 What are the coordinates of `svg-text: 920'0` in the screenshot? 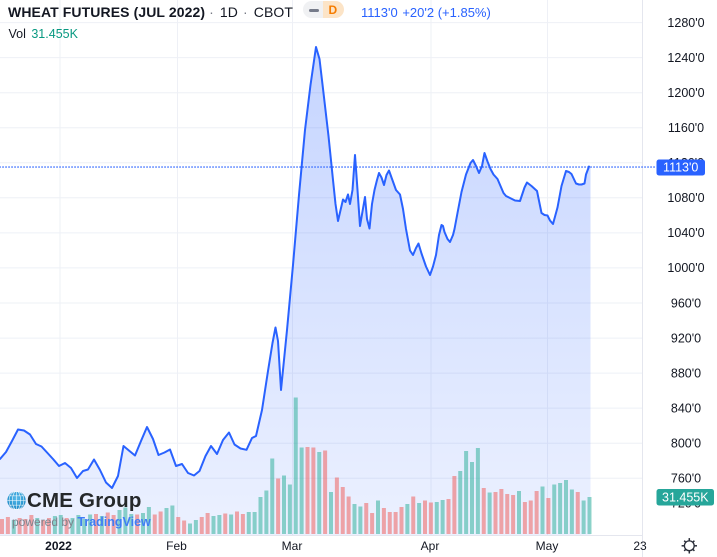 It's located at (686, 338).